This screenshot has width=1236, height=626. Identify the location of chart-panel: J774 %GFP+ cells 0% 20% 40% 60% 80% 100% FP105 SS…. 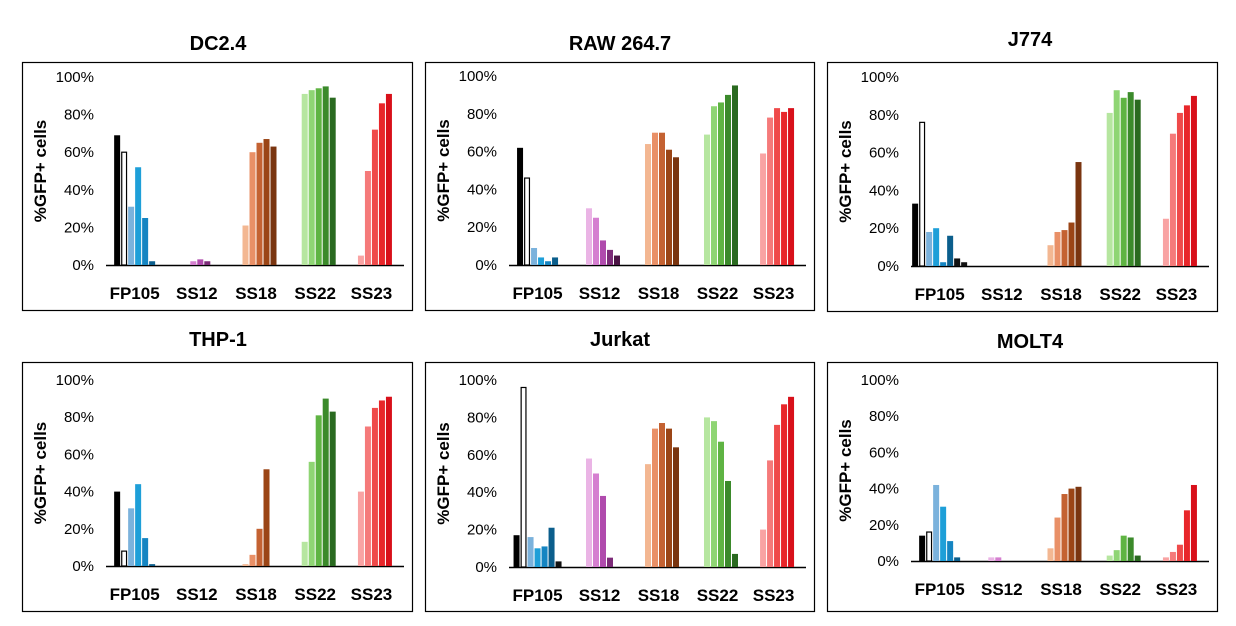
(1022, 171).